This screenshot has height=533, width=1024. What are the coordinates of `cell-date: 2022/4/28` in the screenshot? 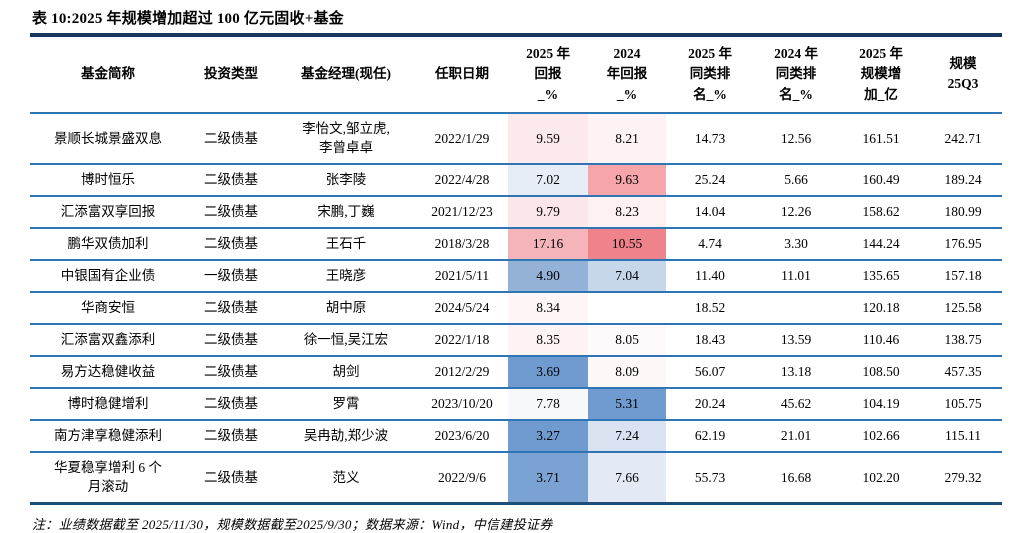 It's located at (462, 180).